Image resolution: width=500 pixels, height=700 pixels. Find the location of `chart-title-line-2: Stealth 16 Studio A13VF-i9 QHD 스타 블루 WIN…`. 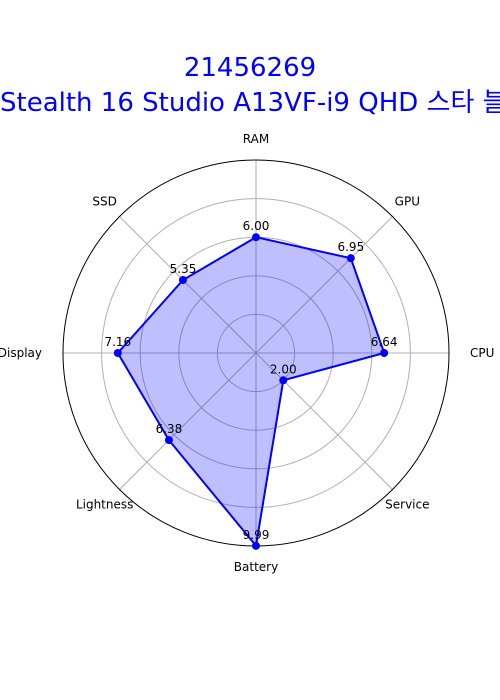

chart-title-line-2: Stealth 16 Studio A13VF-i9 QHD 스타 블루 WIN… is located at coordinates (250, 103).